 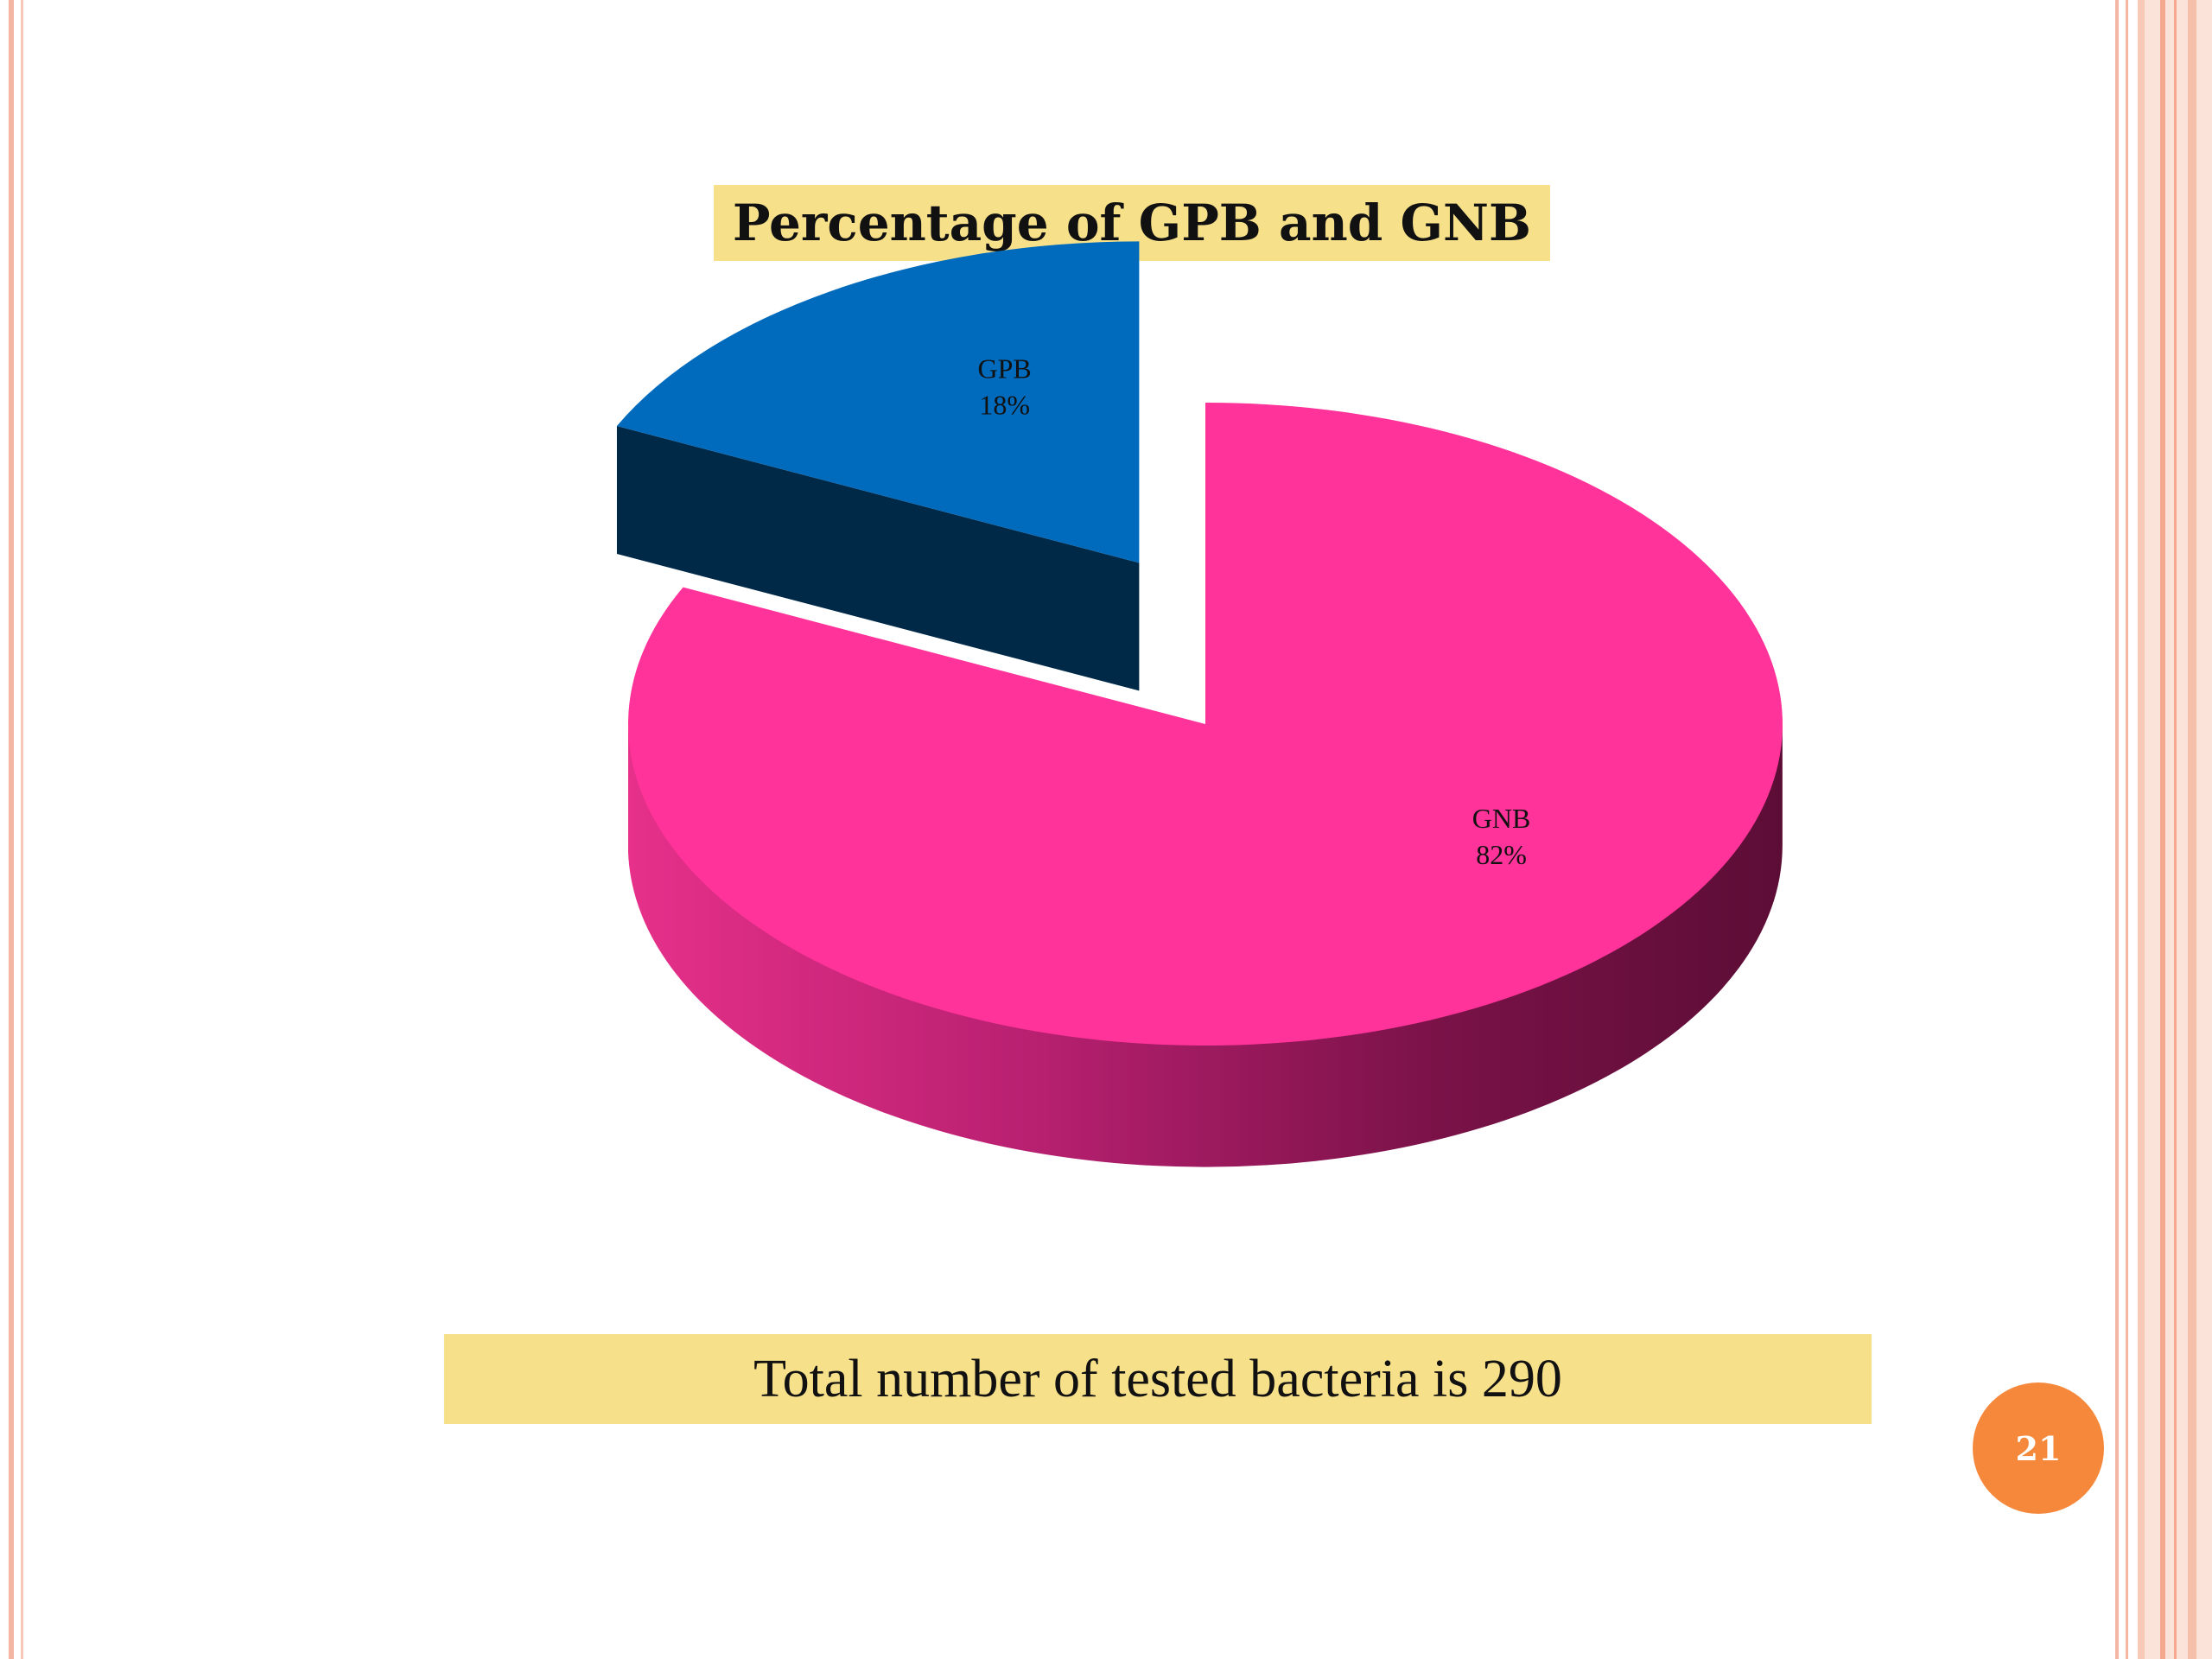 I want to click on note-box: Total number of tested bacteria is 290, so click(x=1158, y=1379).